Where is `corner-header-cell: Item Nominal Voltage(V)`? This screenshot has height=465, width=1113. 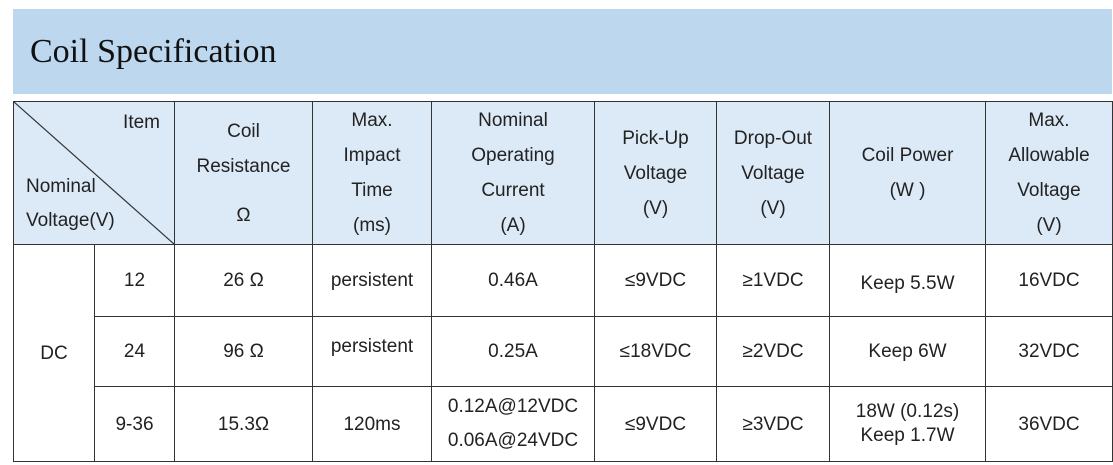
corner-header-cell: Item Nominal Voltage(V) is located at coordinates (94, 173).